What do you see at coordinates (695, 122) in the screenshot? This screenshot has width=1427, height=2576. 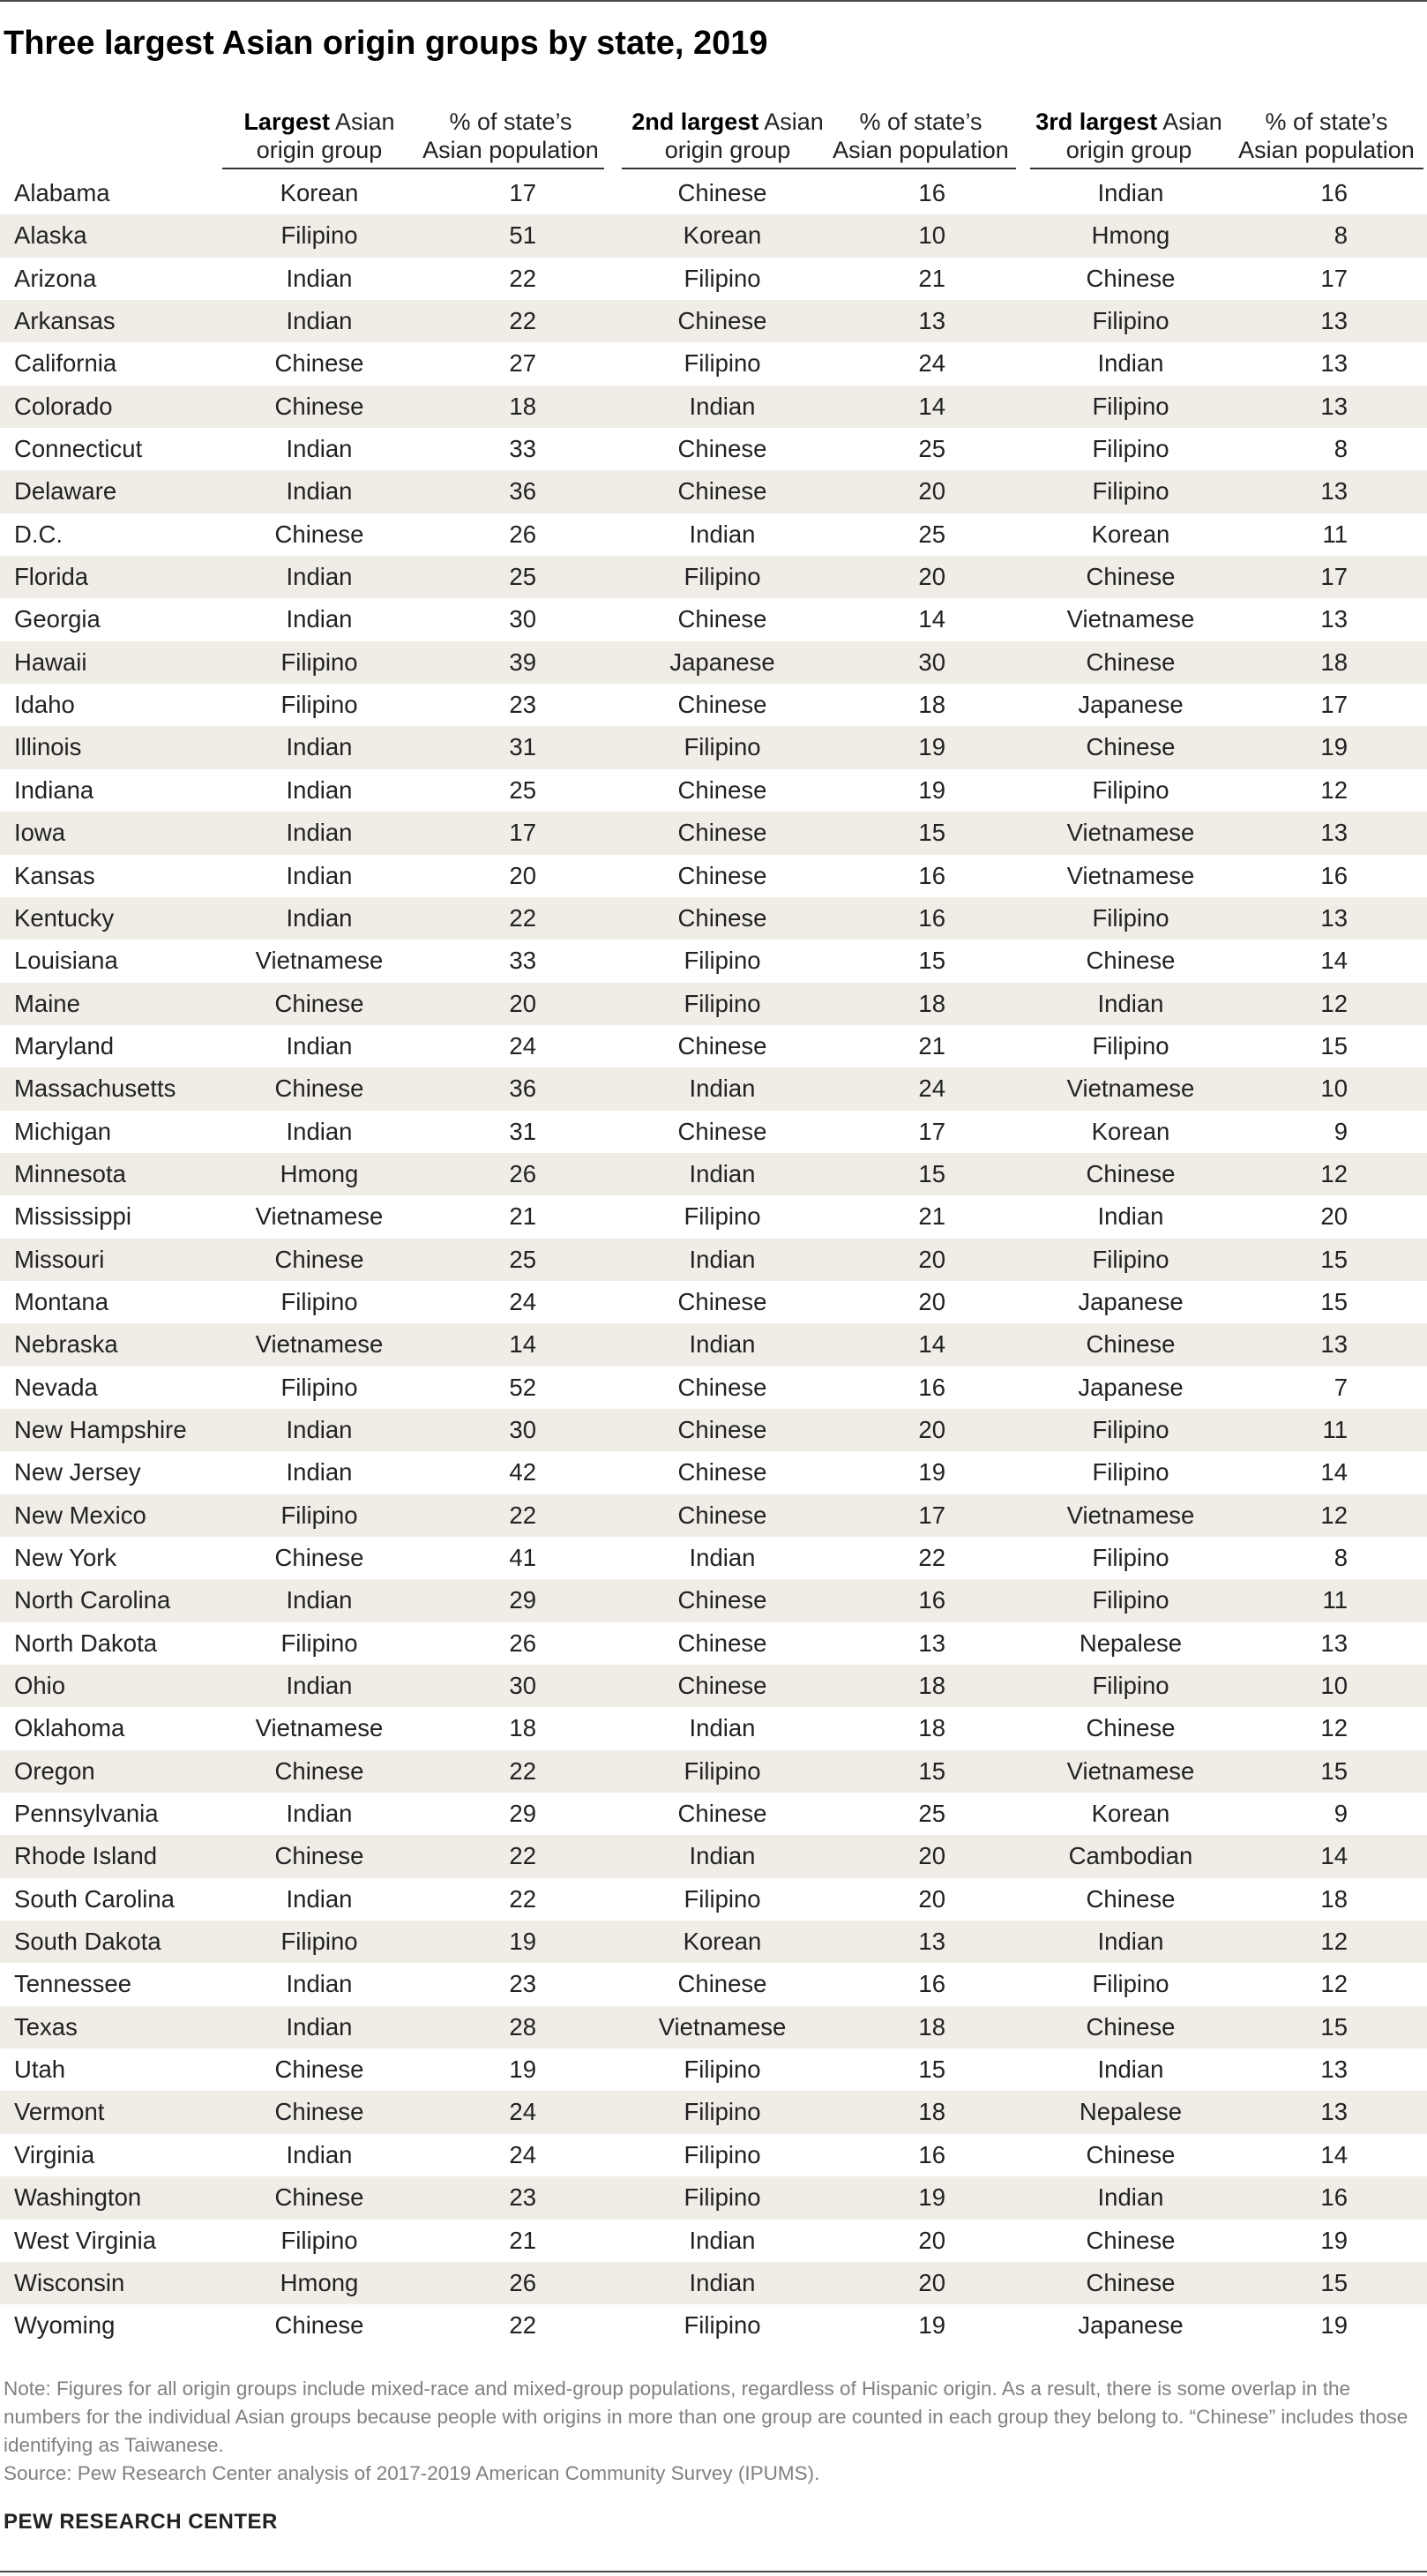 I see `header-second-group-bold: 2nd largest` at bounding box center [695, 122].